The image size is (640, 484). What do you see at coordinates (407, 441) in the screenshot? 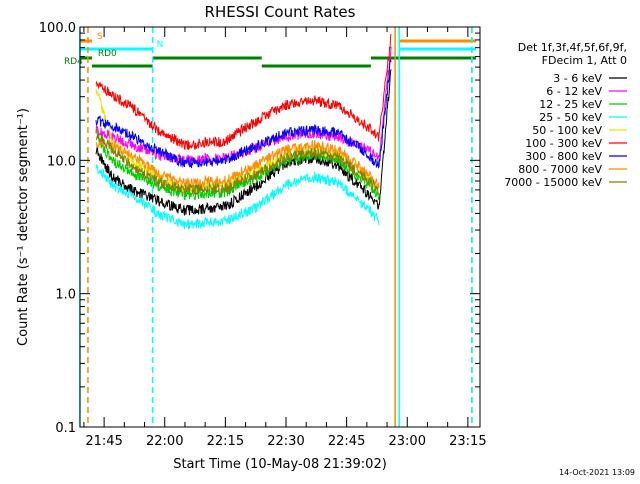
I see `x-tick-label: 23:00` at bounding box center [407, 441].